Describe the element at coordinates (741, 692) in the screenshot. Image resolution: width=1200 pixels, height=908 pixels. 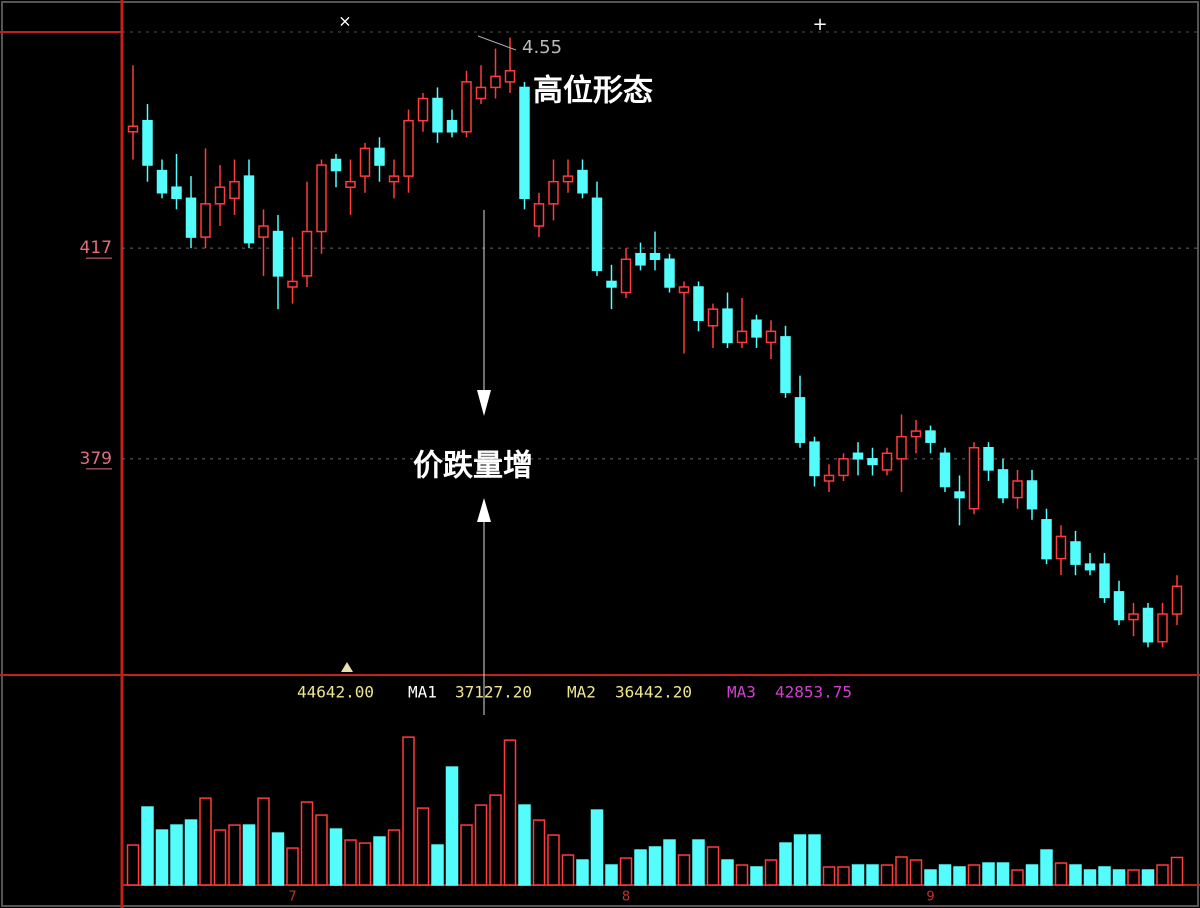
I see `volume-legend: MA3` at that location.